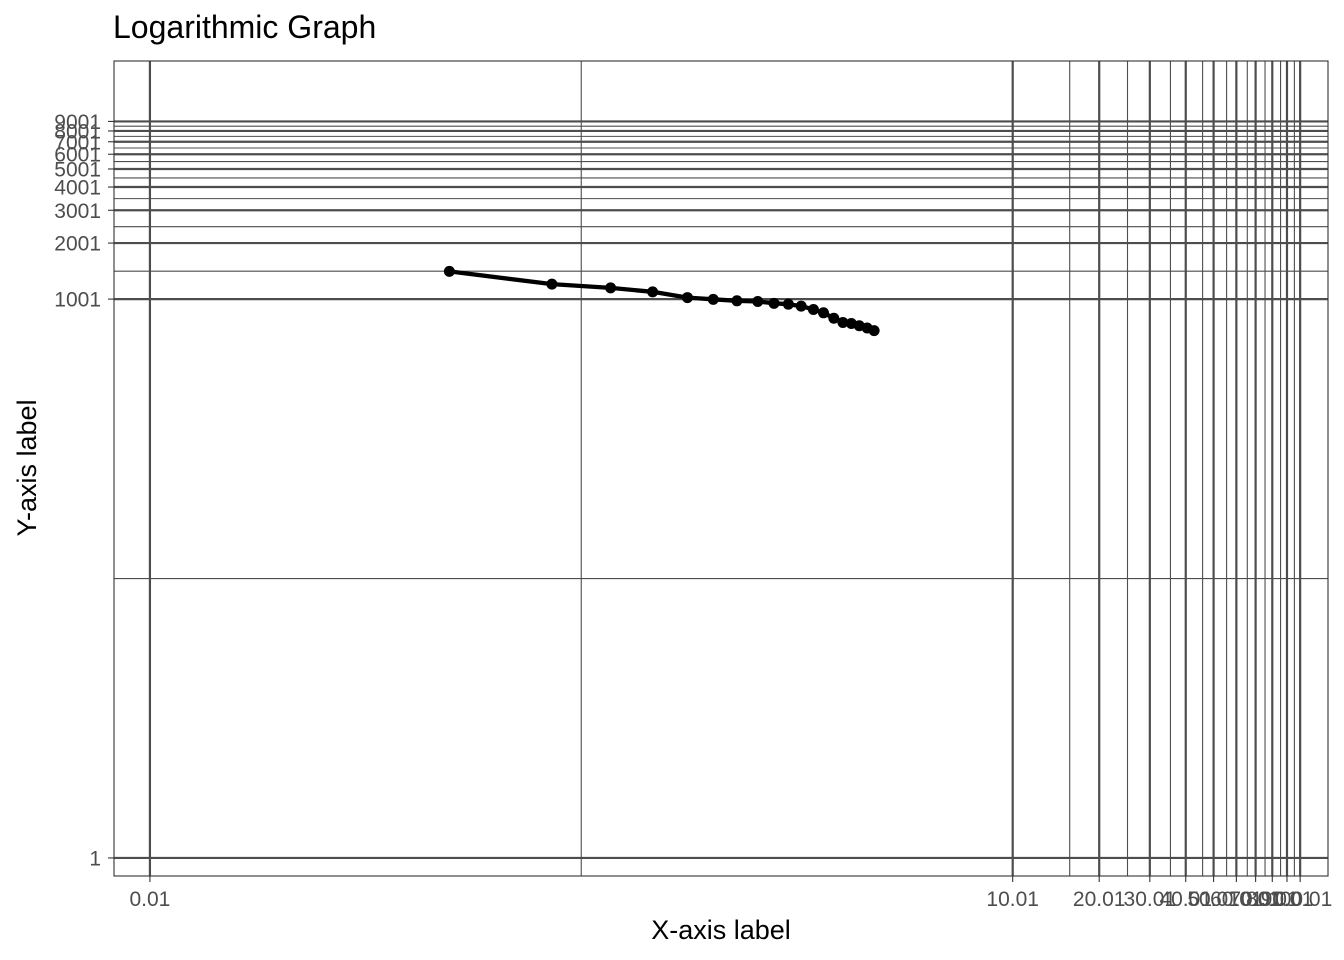 The image size is (1344, 960). Describe the element at coordinates (77, 169) in the screenshot. I see `y-tick-label: 5001` at that location.